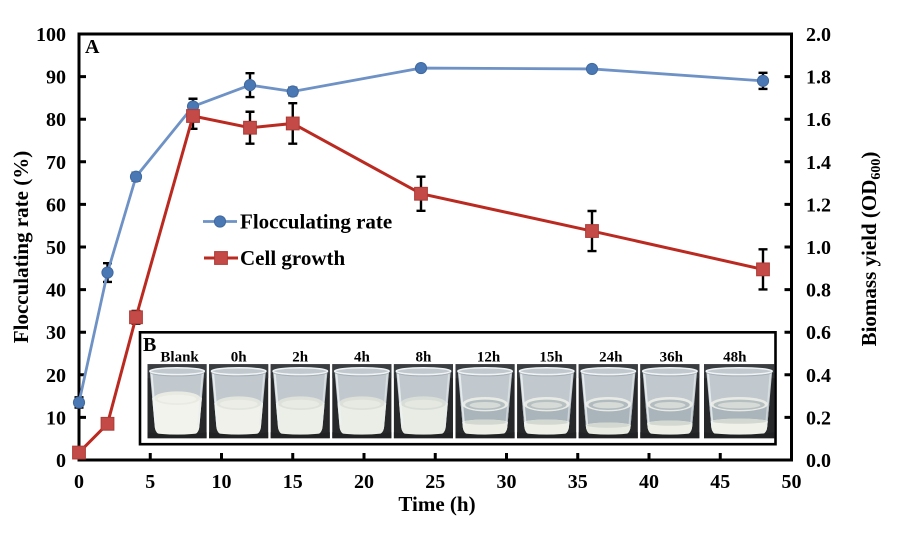 The image size is (899, 538). I want to click on svg-text: 2h, so click(300, 358).